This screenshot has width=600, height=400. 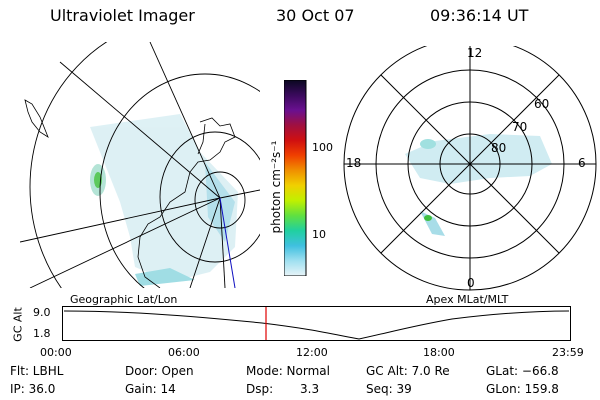 I want to click on altitude-tick-high: 9.0, so click(x=42, y=312).